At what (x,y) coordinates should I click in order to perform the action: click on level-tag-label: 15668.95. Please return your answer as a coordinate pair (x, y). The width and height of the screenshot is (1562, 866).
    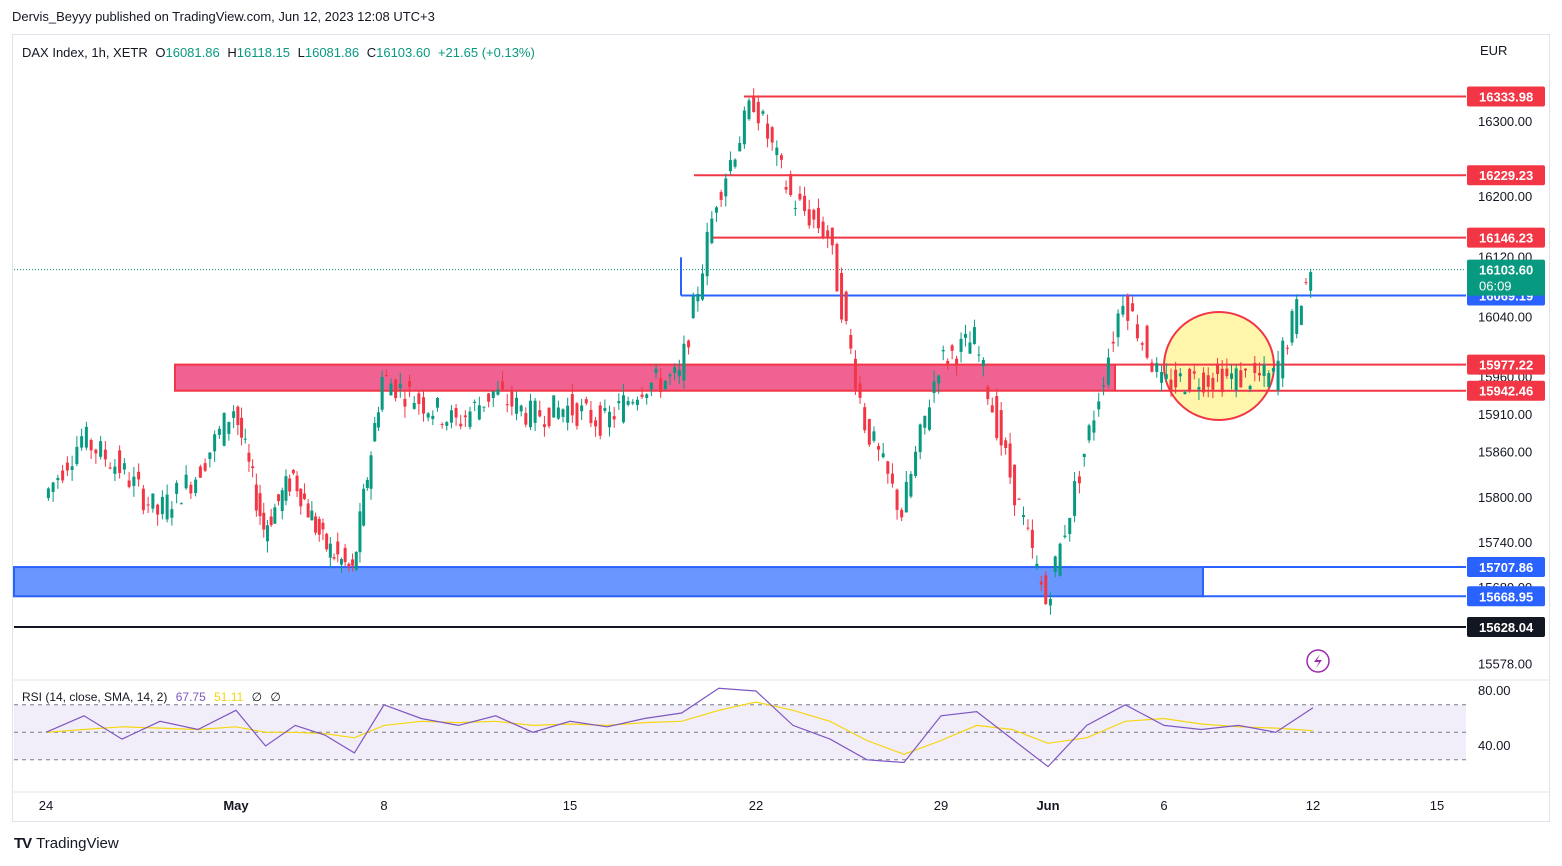
    Looking at the image, I should click on (1506, 596).